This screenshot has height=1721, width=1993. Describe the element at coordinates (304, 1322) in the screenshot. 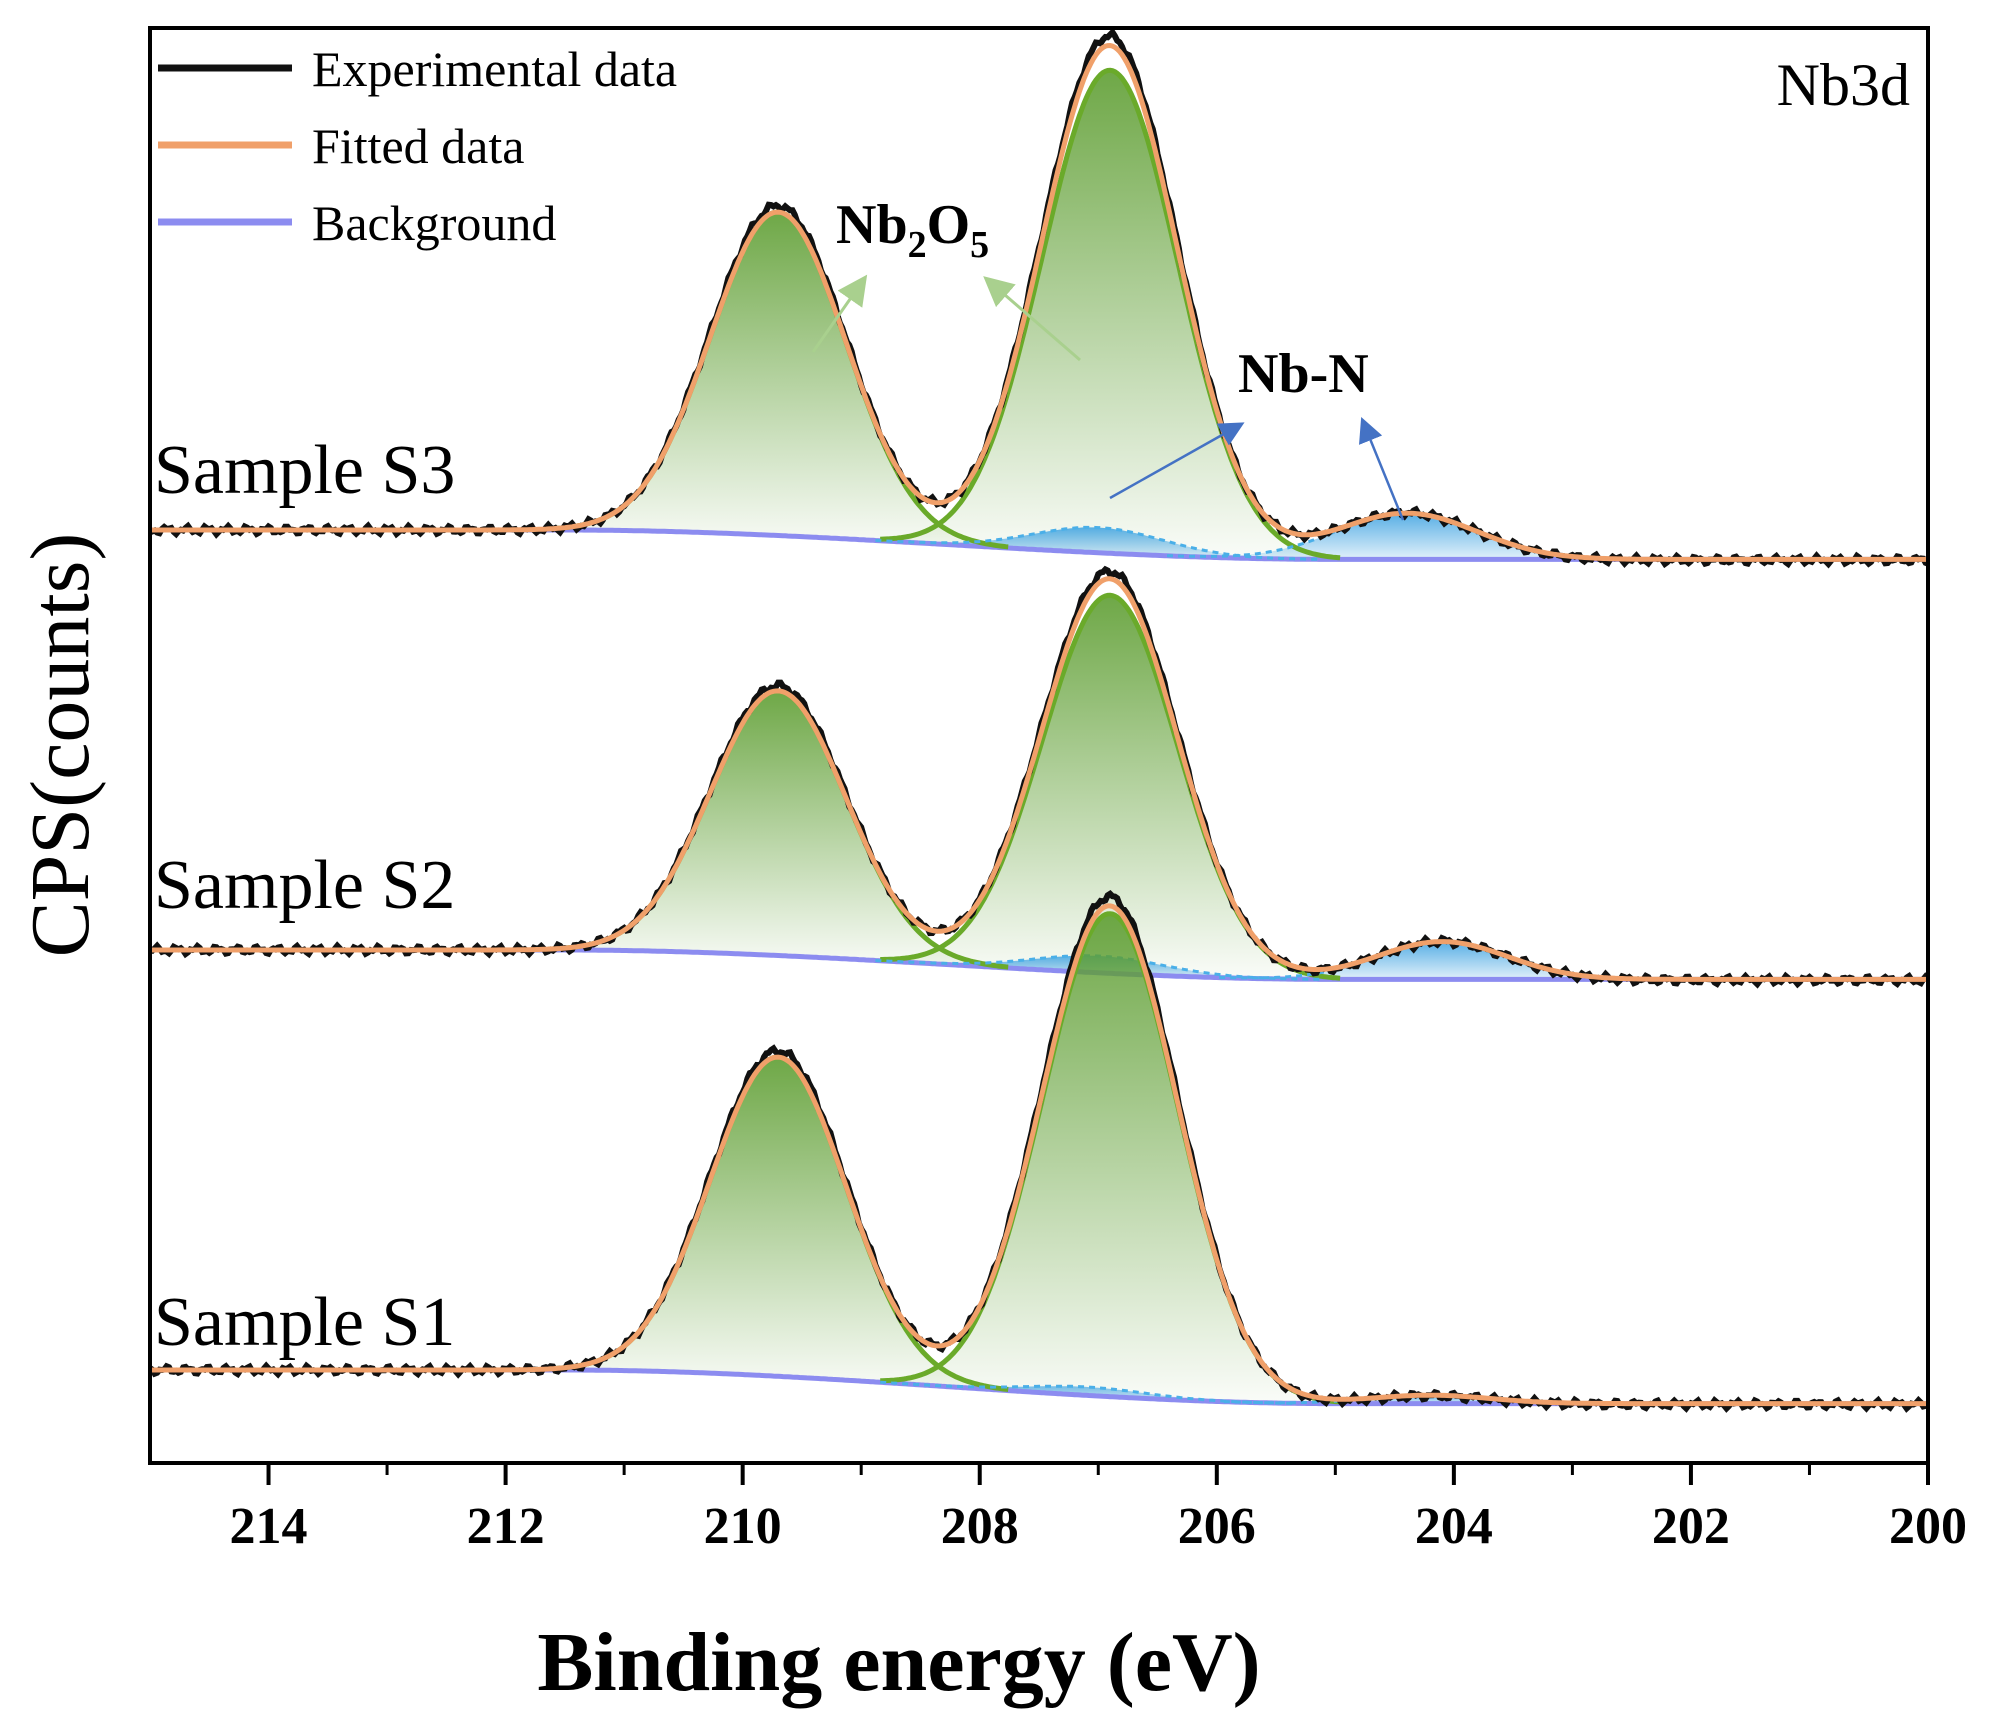

I see `series-label-s1: Sample S1` at that location.